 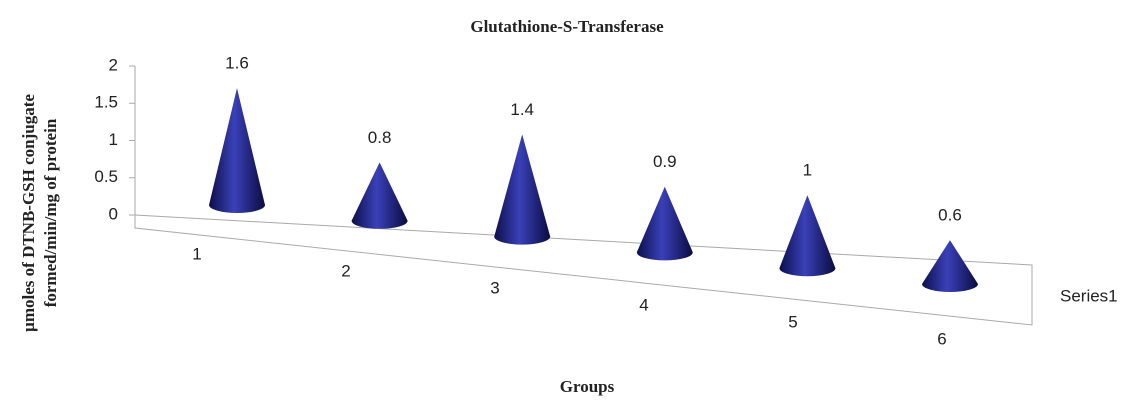 I want to click on x-tick-label: 6, so click(x=941, y=338).